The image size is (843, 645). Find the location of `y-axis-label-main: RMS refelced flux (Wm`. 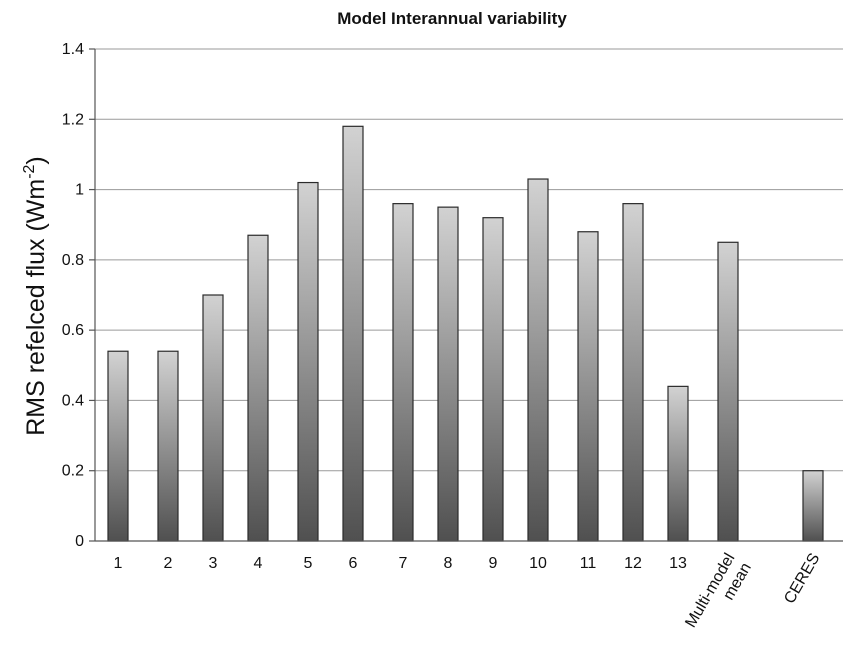

y-axis-label-main: RMS refelced flux (Wm is located at coordinates (36, 307).